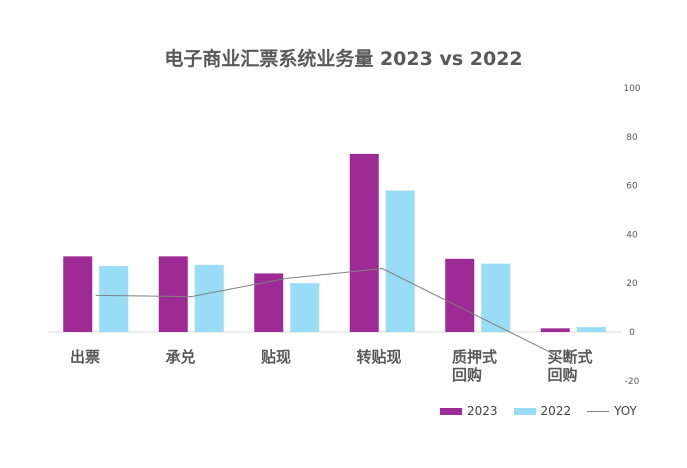  Describe the element at coordinates (631, 89) in the screenshot. I see `y-right-tick-0: 100` at that location.